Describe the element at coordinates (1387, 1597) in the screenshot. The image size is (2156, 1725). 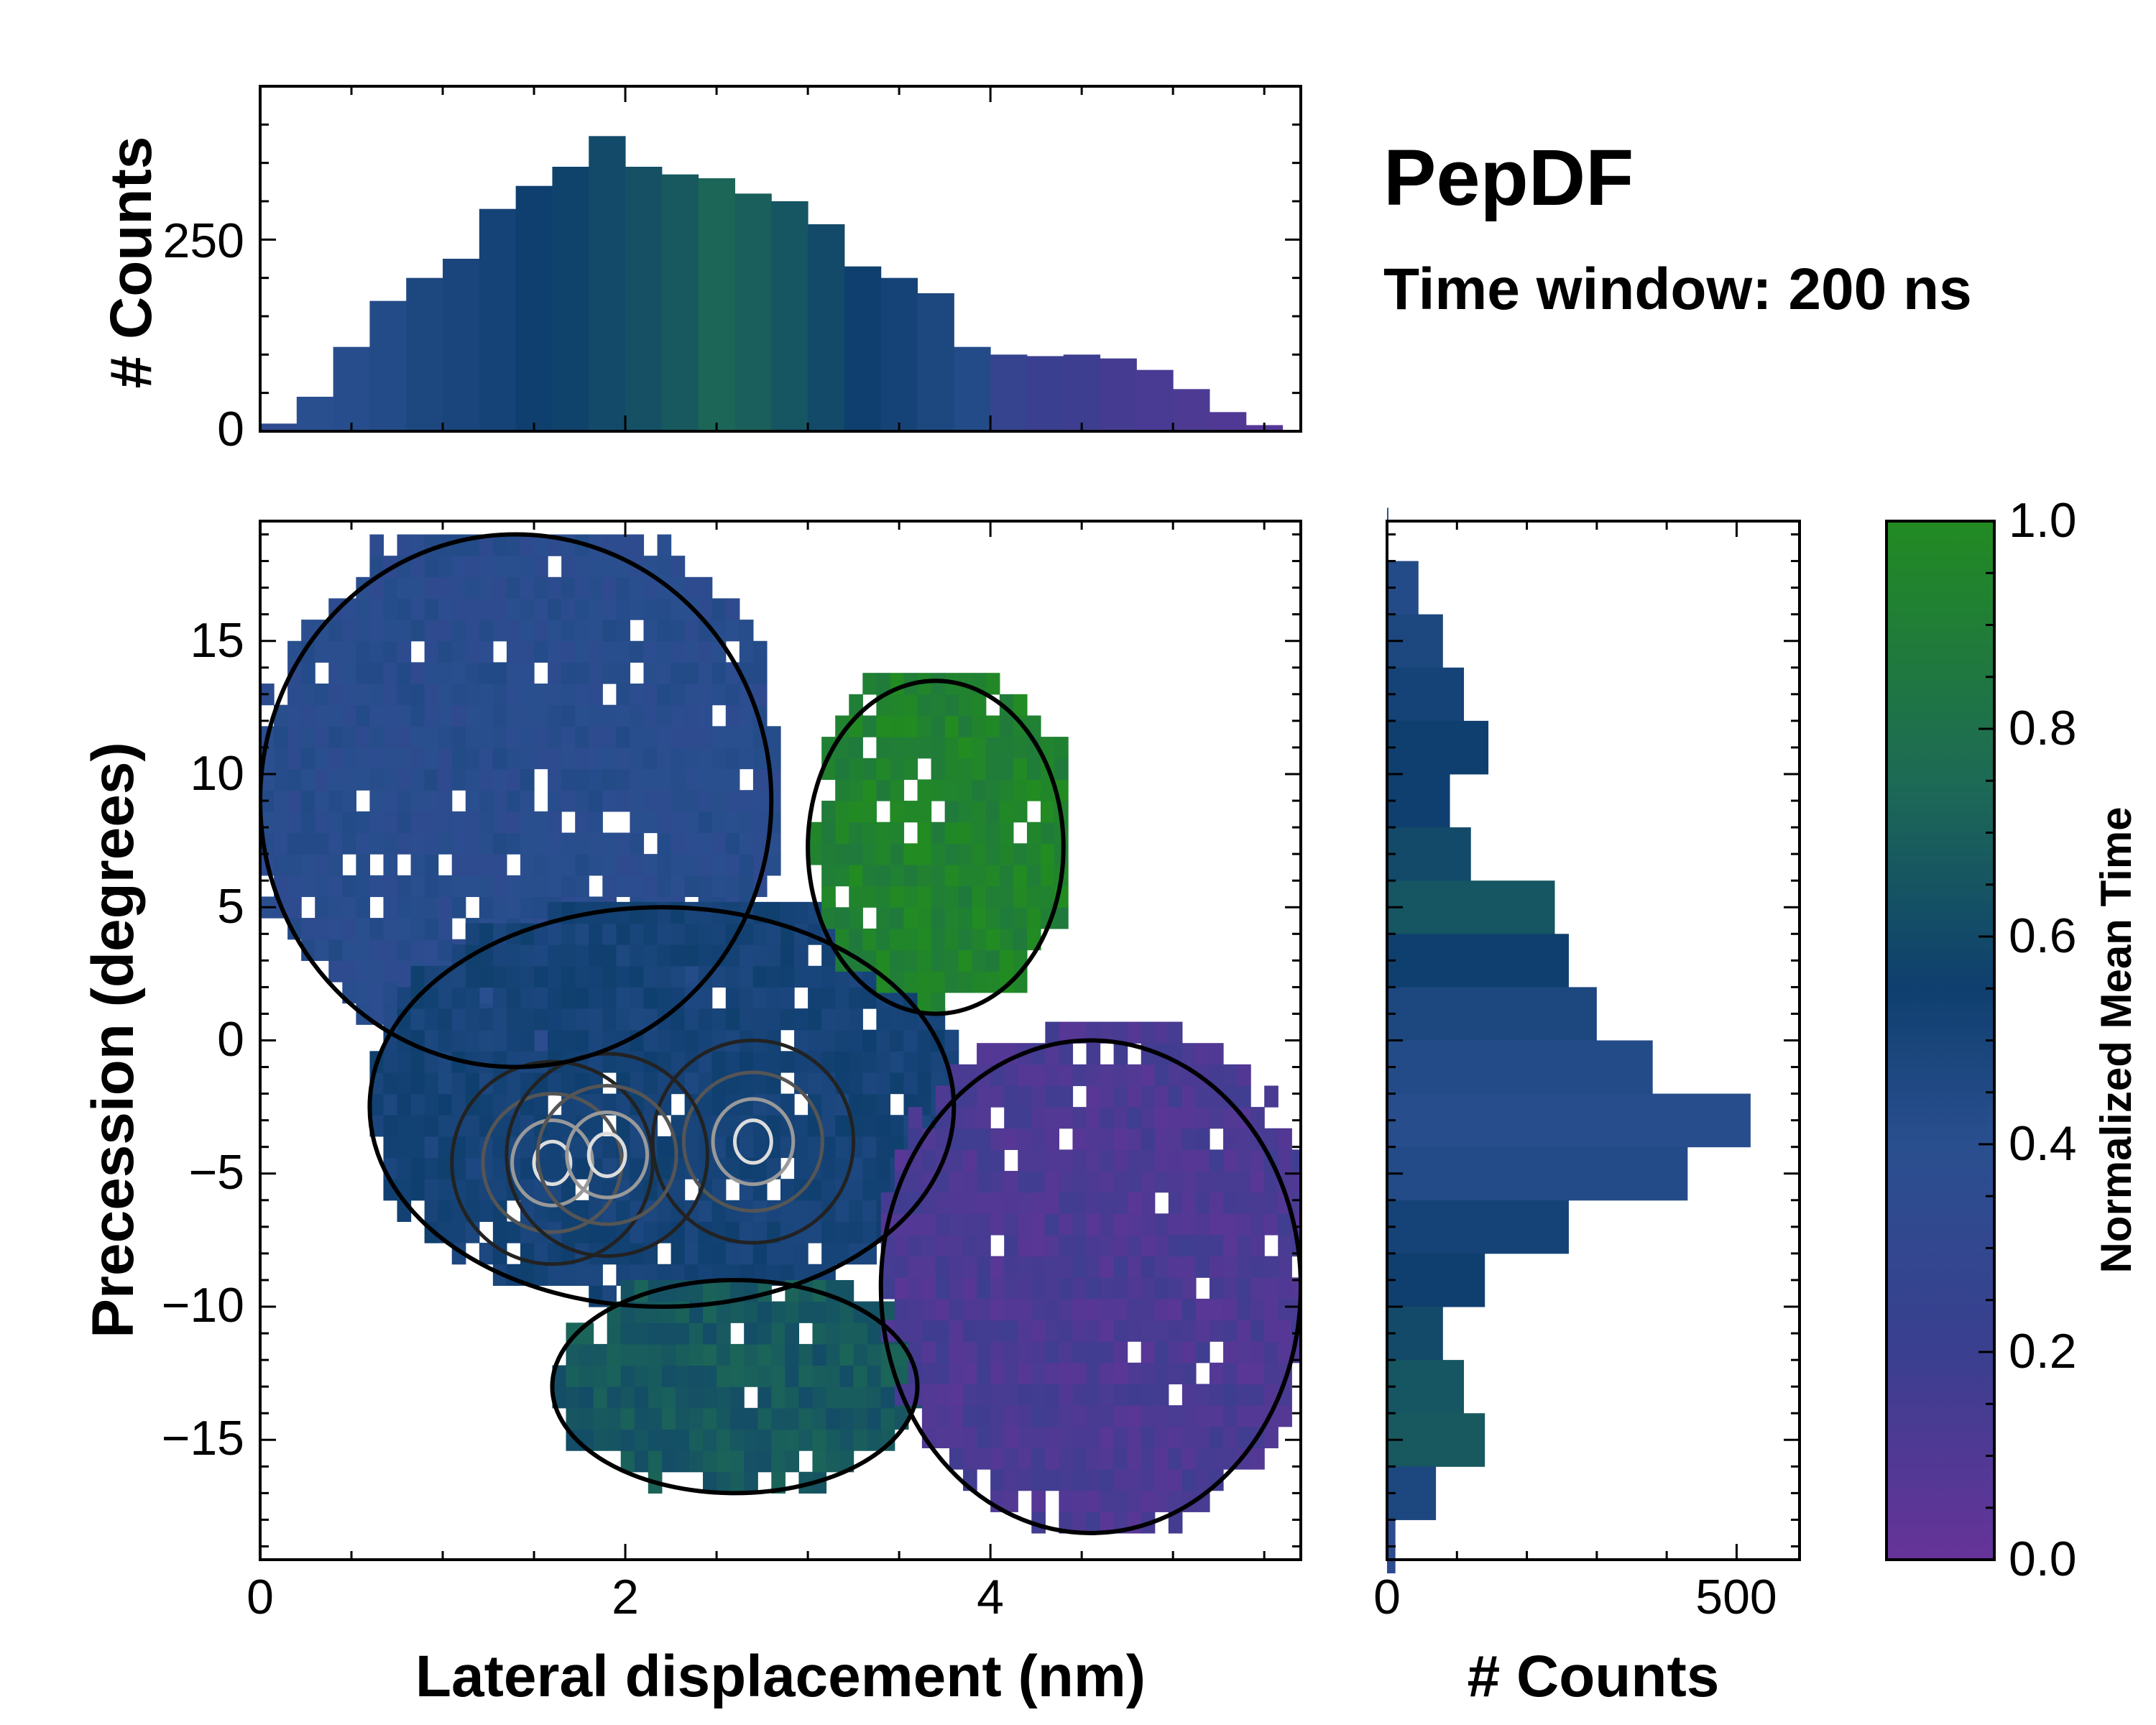
I see `right-xtick-0: 0` at that location.